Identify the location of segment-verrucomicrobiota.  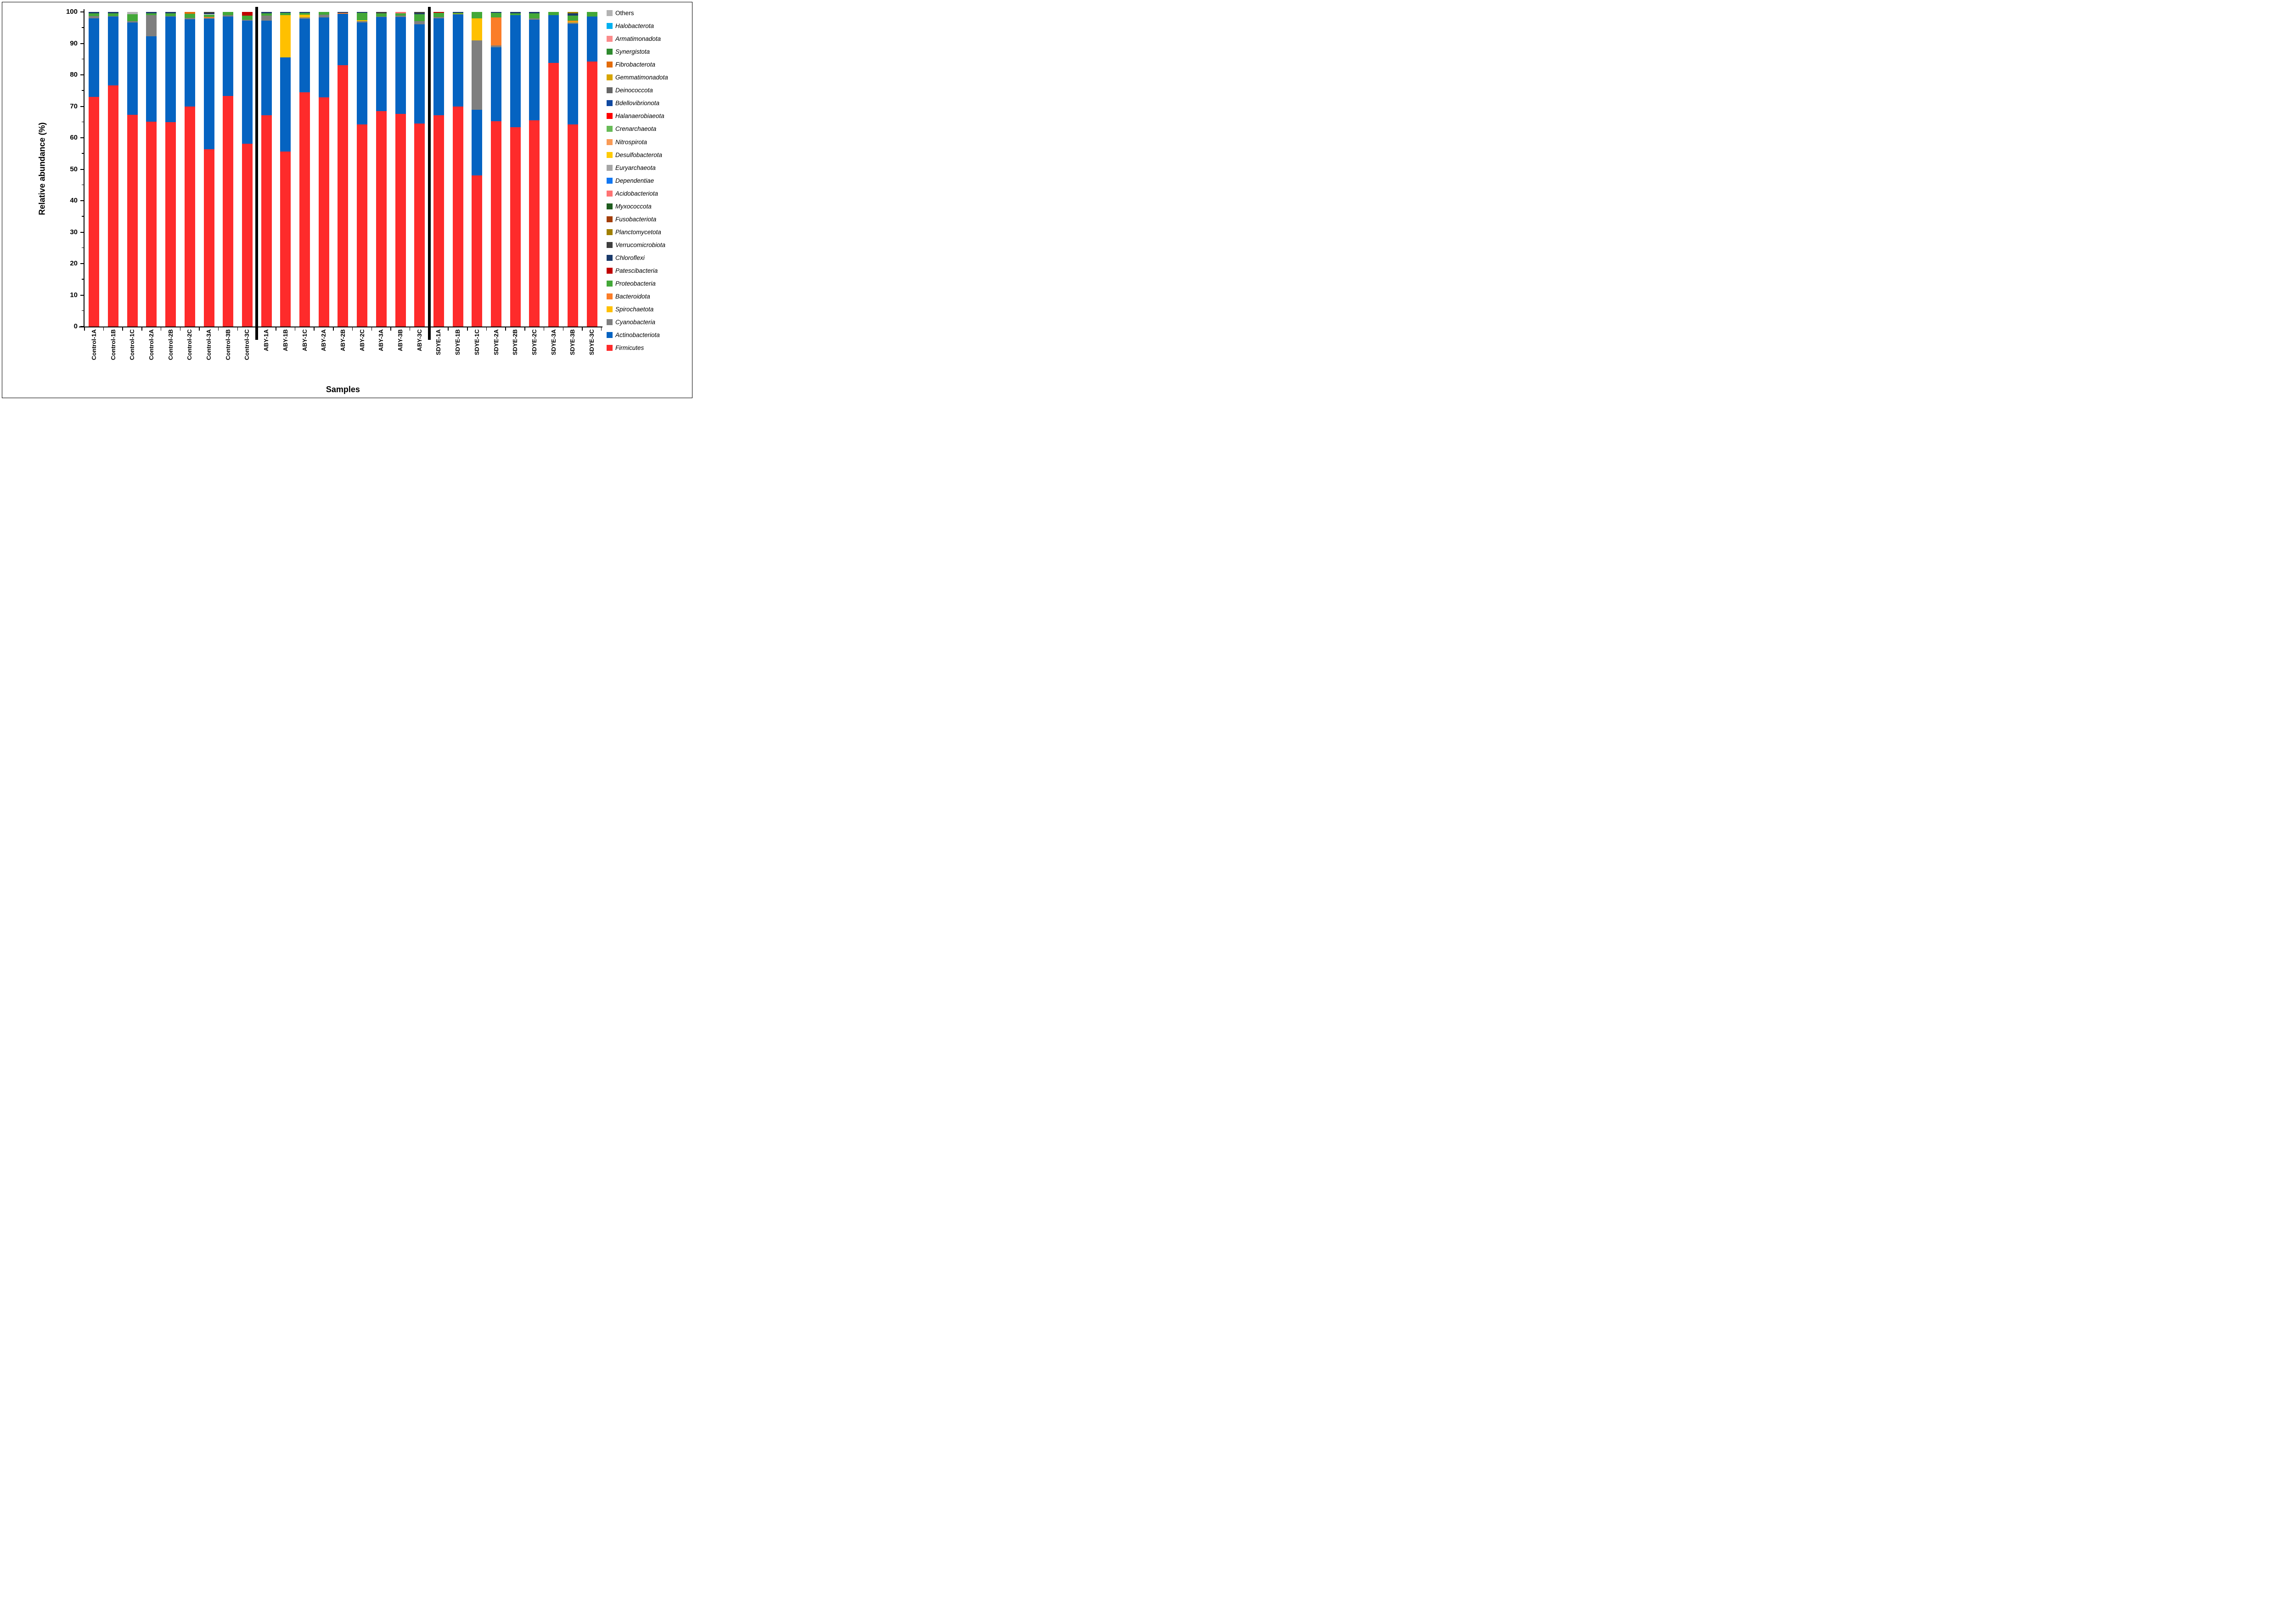
(208, 13).